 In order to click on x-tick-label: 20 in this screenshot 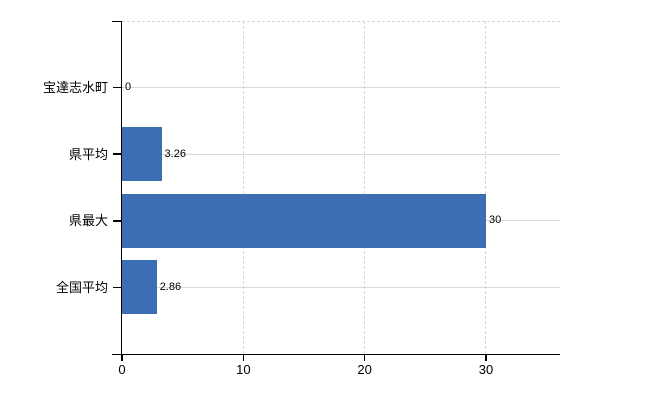, I will do `click(364, 369)`.